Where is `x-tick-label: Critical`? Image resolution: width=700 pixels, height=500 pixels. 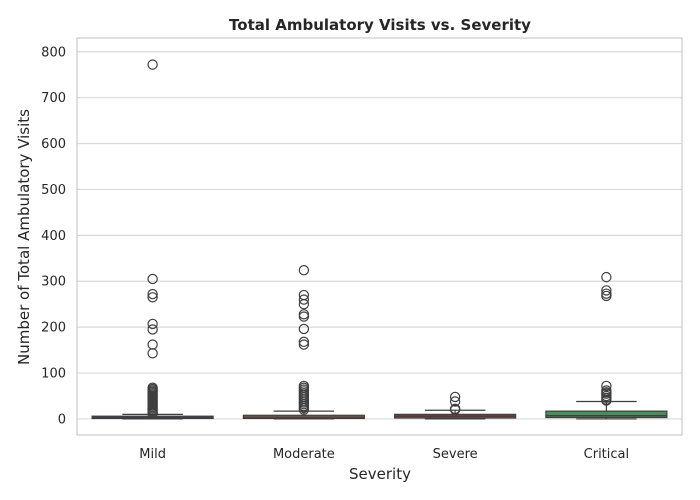 x-tick-label: Critical is located at coordinates (606, 454).